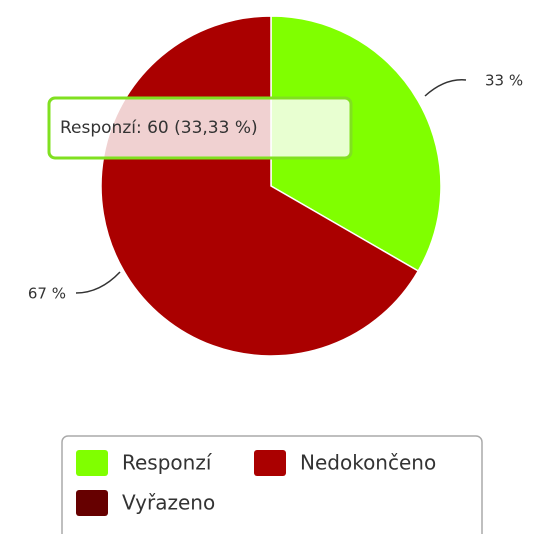  I want to click on legend-label: Vyřazeno, so click(168, 503).